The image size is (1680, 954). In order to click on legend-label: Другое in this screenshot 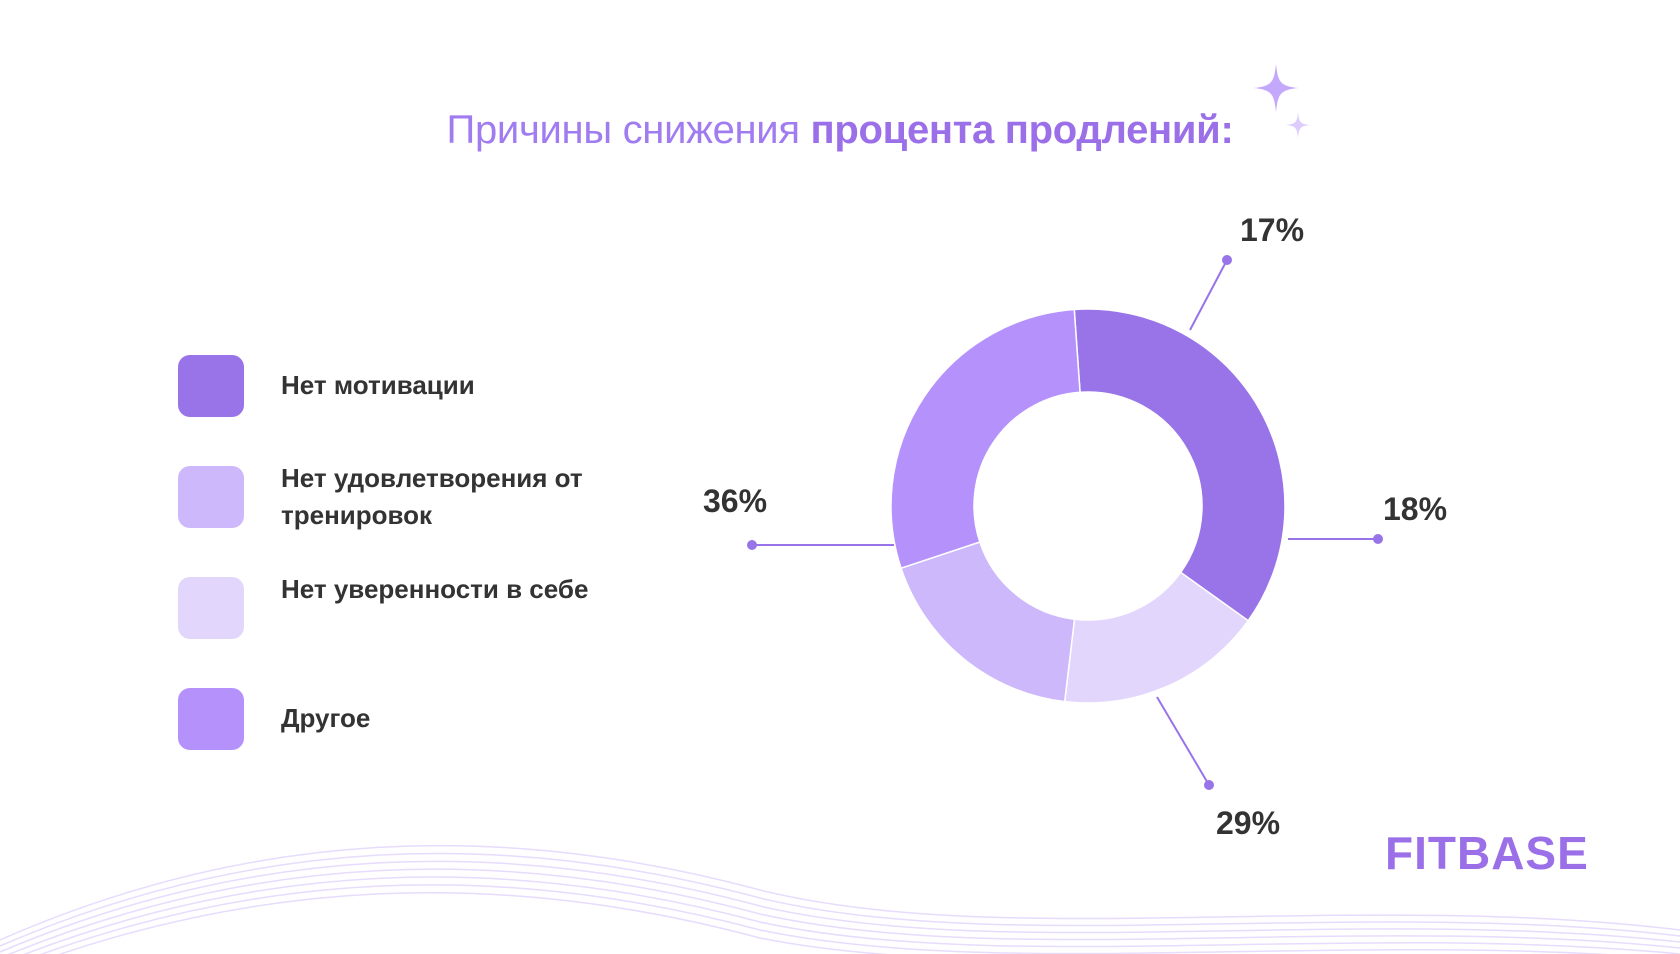, I will do `click(326, 718)`.